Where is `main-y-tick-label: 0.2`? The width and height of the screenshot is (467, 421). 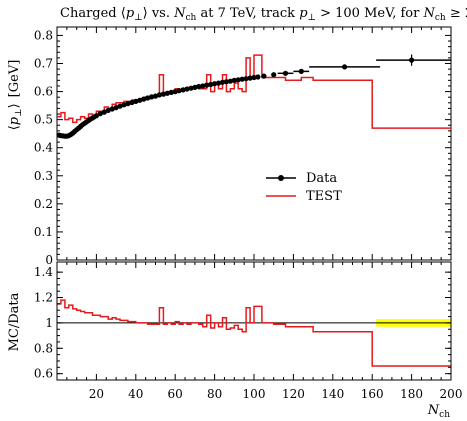 main-y-tick-label: 0.2 is located at coordinates (43, 204).